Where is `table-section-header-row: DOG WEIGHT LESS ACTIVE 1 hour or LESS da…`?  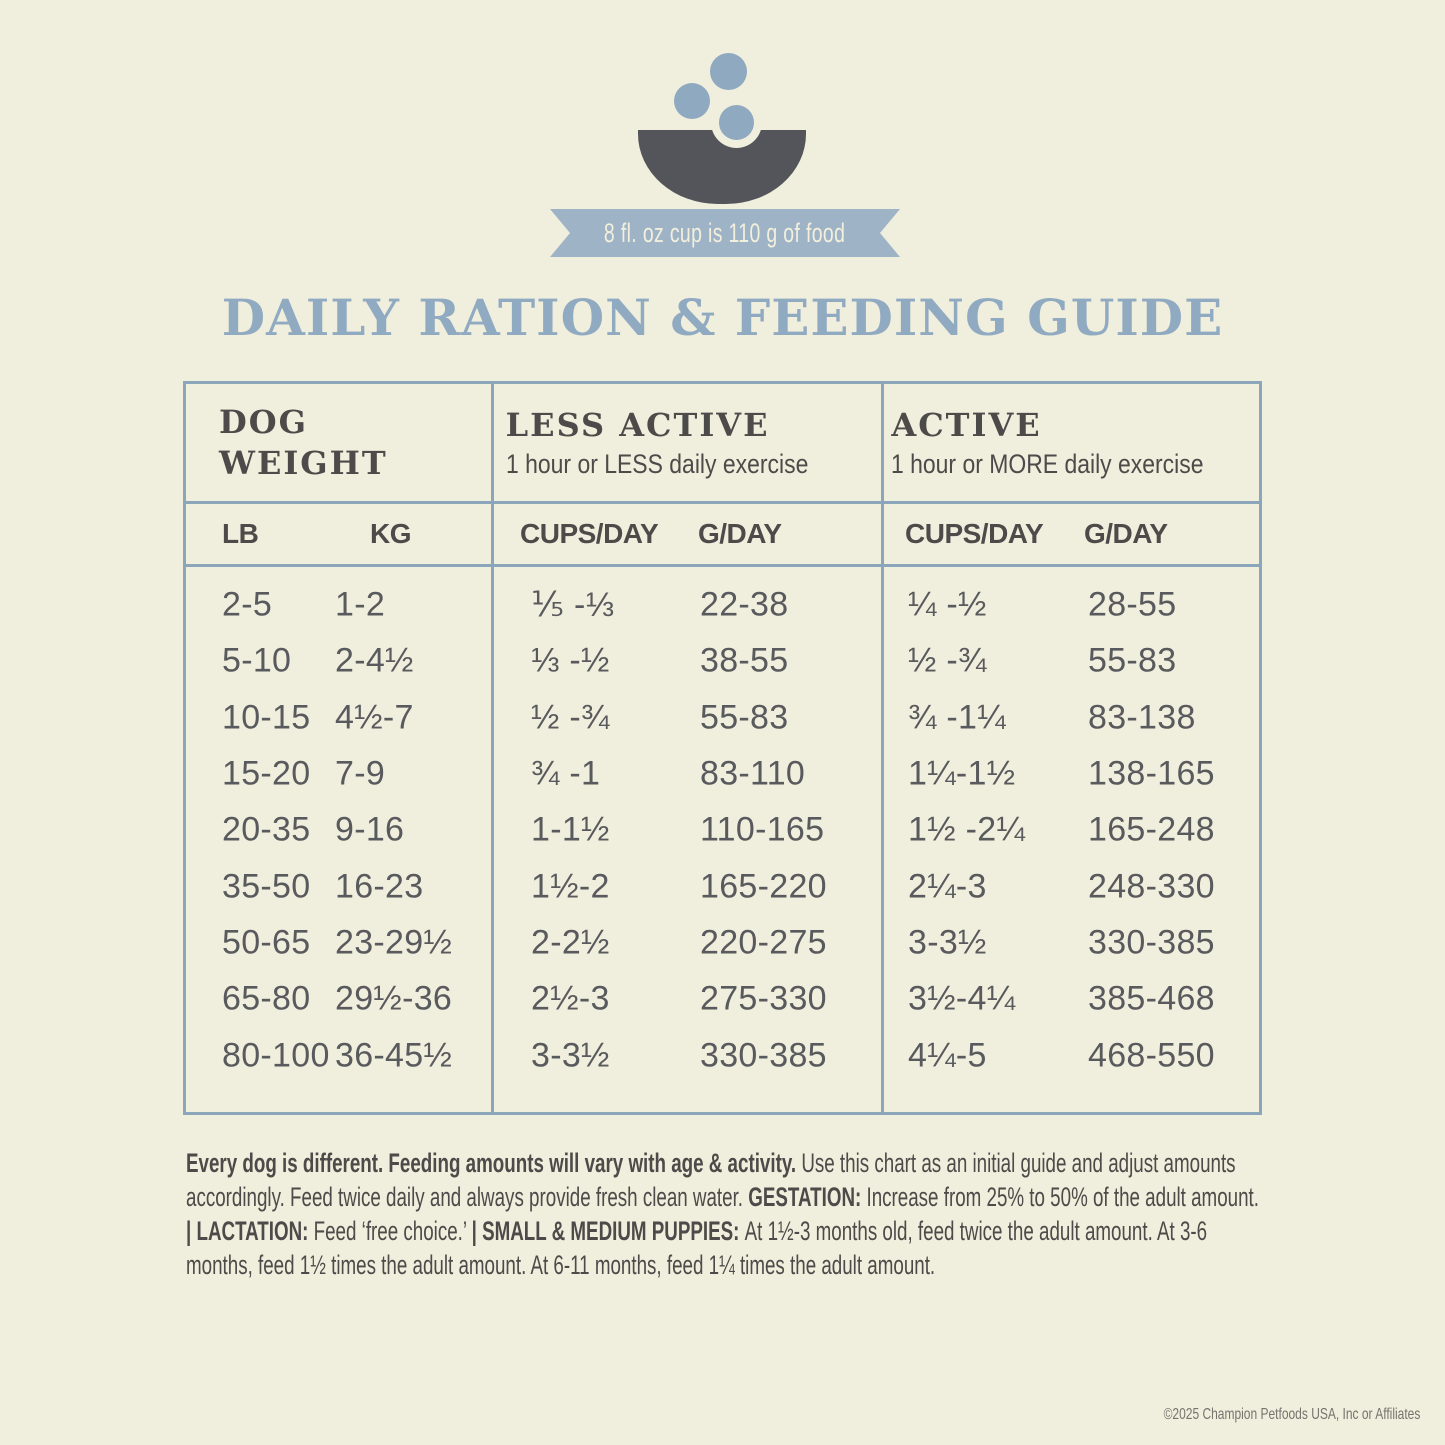
table-section-header-row: DOG WEIGHT LESS ACTIVE 1 hour or LESS da… is located at coordinates (722, 442).